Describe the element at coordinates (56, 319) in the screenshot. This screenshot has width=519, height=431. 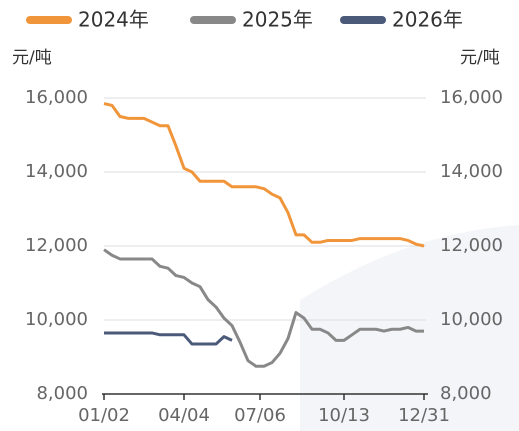
I see `y-tick-label: 10,000` at that location.